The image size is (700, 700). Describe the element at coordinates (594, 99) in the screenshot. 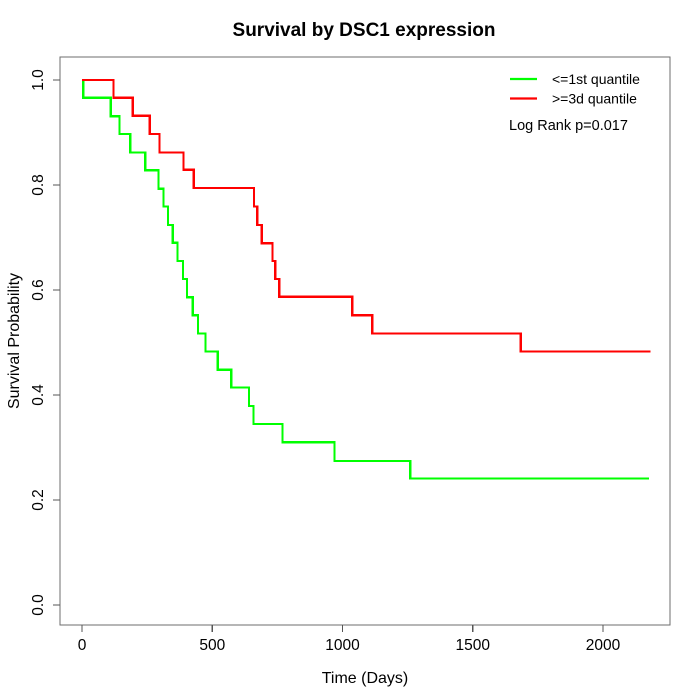

I see `legend-label-3d-quantile: >=3d quantile` at that location.